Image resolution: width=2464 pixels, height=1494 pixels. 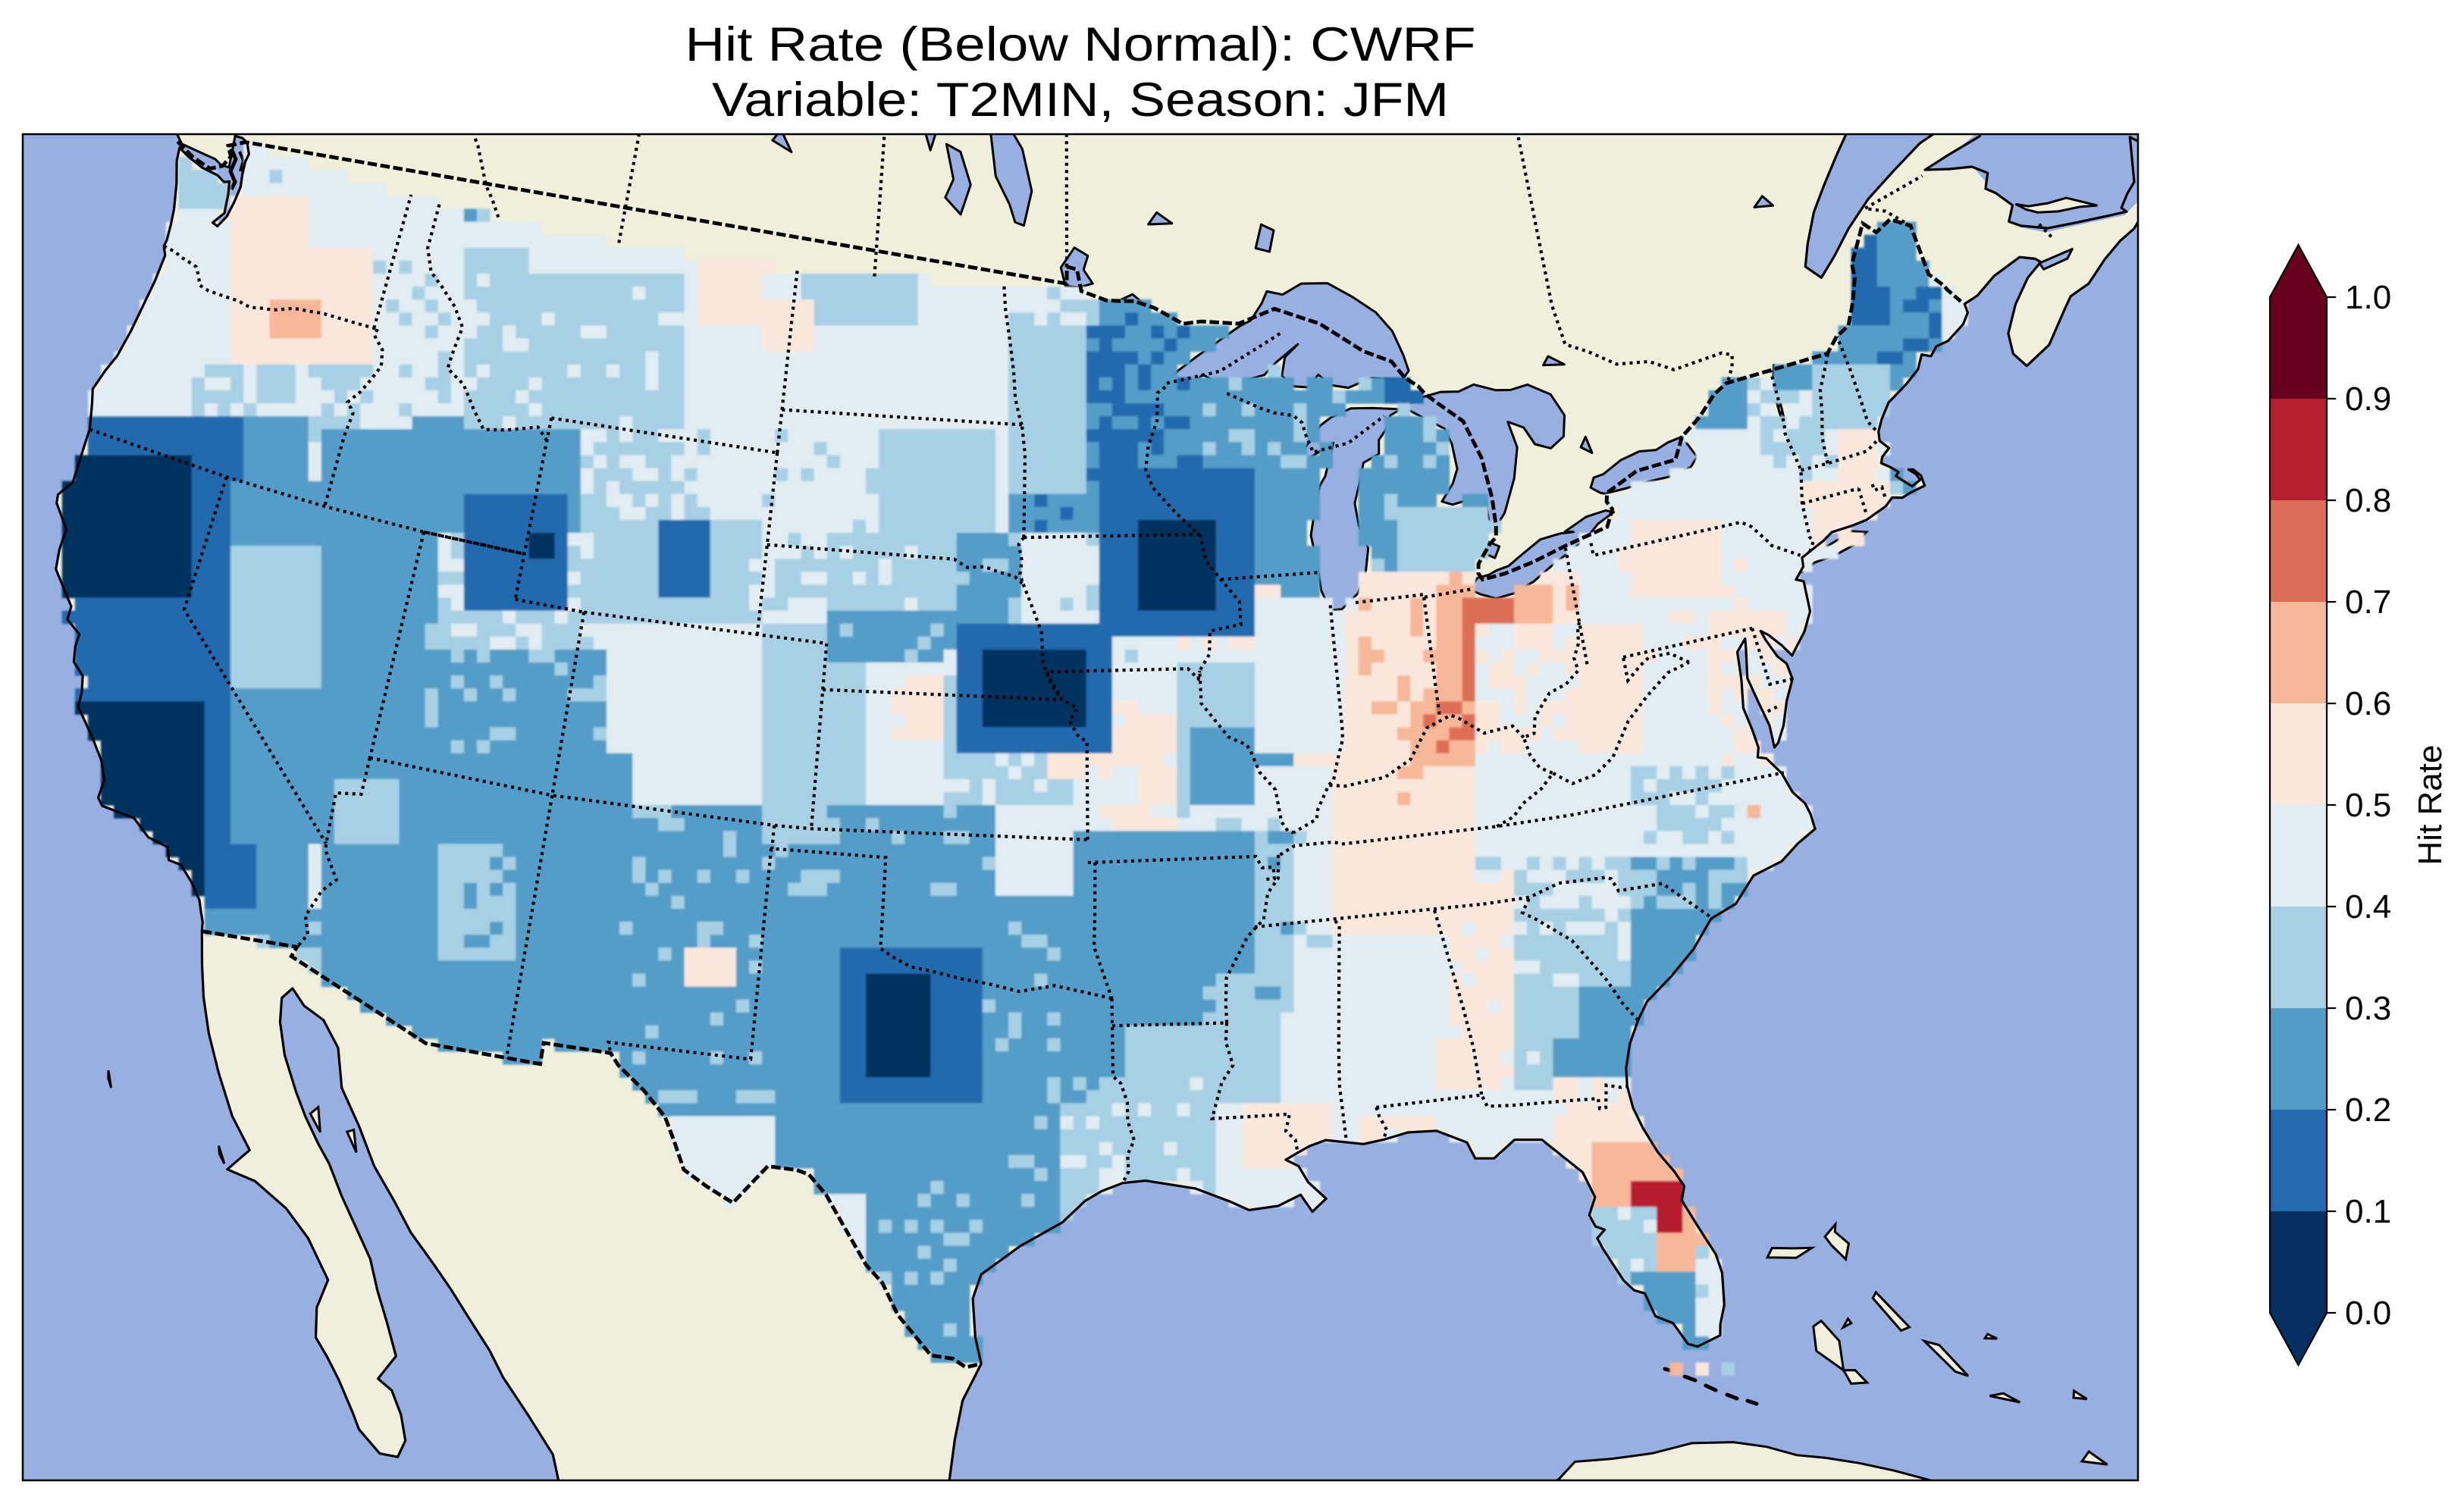 What do you see at coordinates (2368, 907) in the screenshot?
I see `svg-text: 0.4` at bounding box center [2368, 907].